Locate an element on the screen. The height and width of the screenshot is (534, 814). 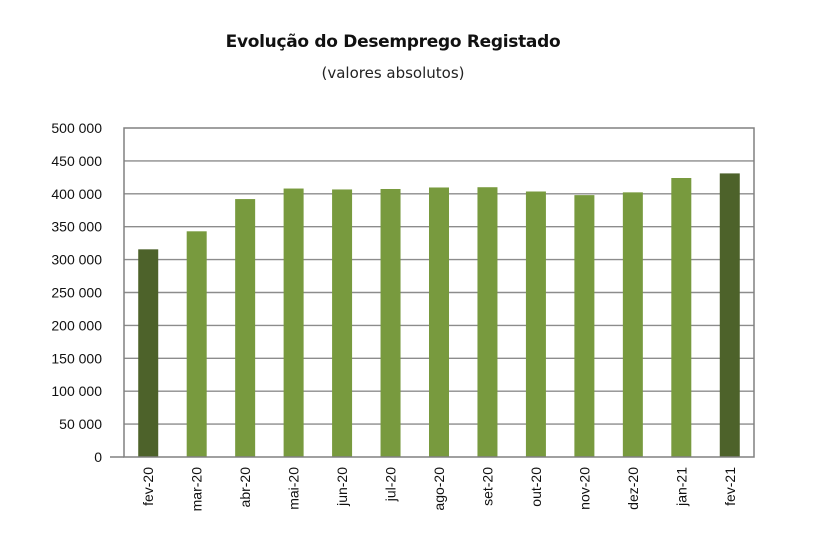
x-tick-label: jul-20 is located at coordinates (391, 484).